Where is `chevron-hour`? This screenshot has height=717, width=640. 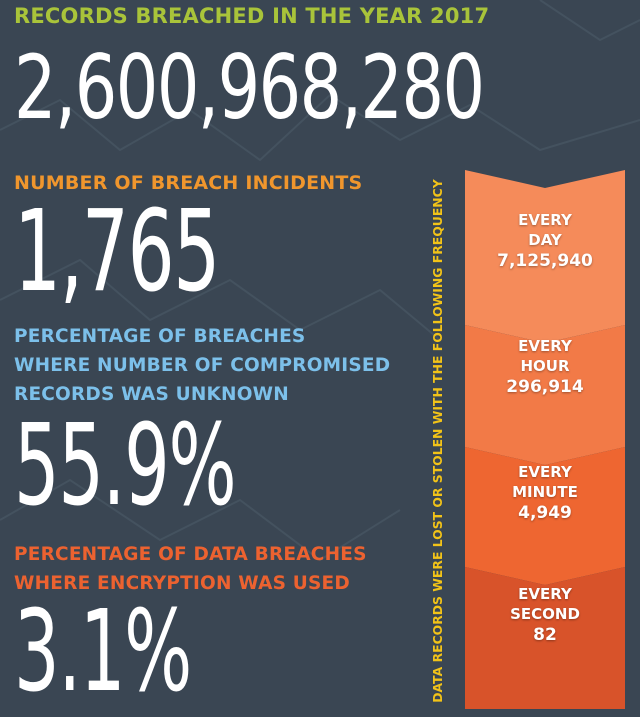 chevron-hour is located at coordinates (545, 395).